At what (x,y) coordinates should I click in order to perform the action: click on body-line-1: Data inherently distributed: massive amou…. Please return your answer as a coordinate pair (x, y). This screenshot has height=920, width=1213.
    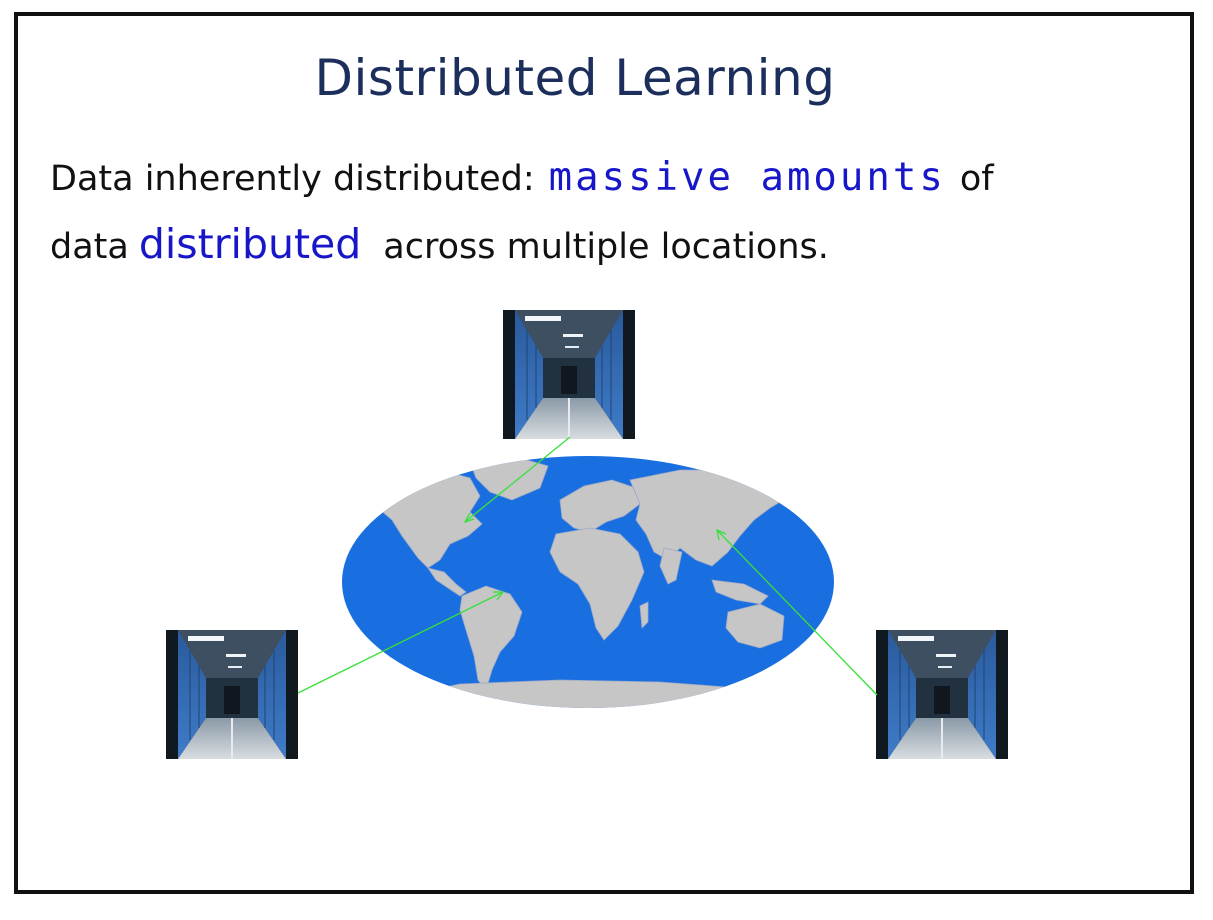
    Looking at the image, I should click on (522, 178).